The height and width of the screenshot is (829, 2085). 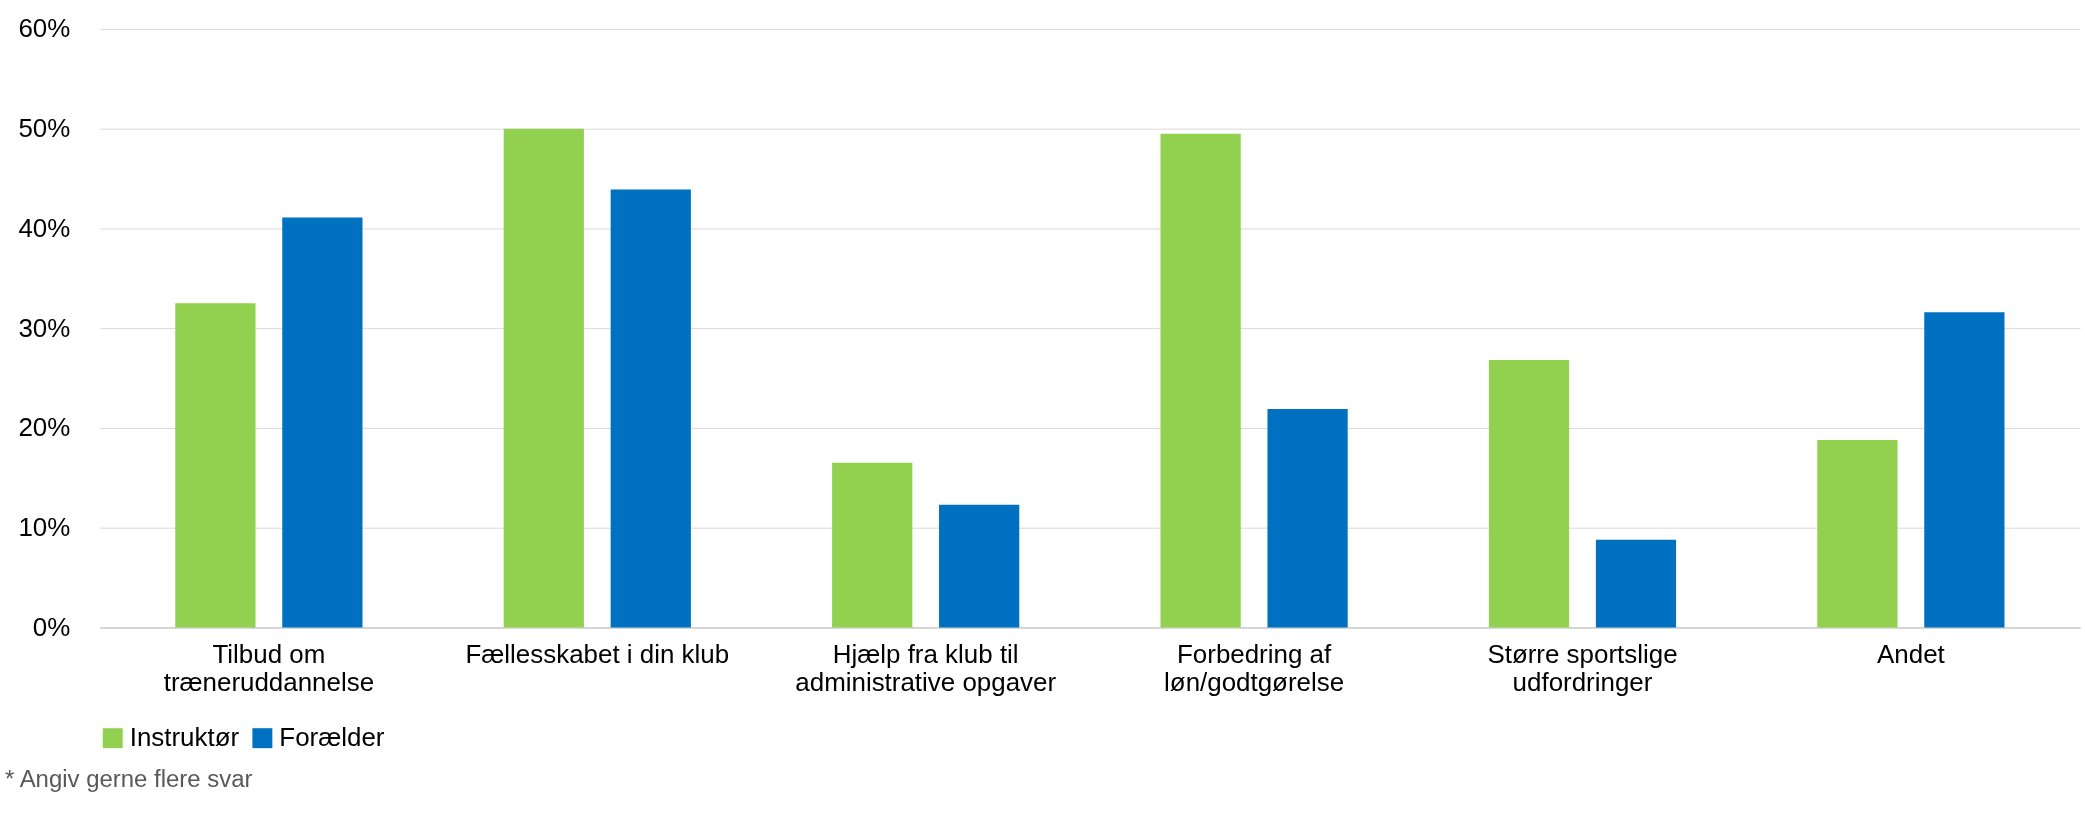 I want to click on x-tick-label: Forbedring af løn/godtgørelse, so click(x=1254, y=667).